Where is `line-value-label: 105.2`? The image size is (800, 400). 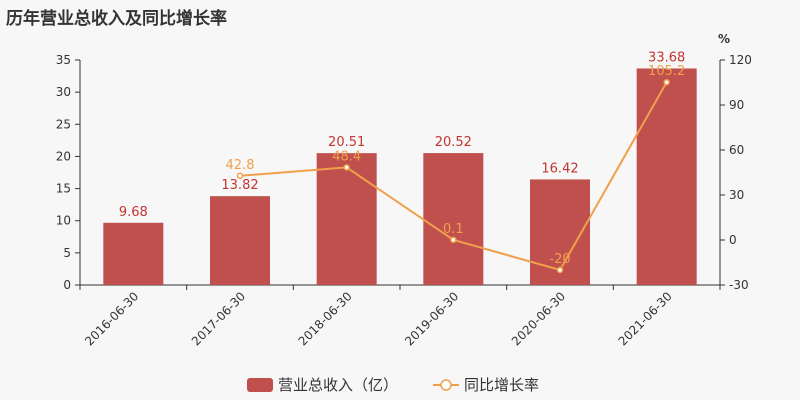
line-value-label: 105.2 is located at coordinates (666, 71).